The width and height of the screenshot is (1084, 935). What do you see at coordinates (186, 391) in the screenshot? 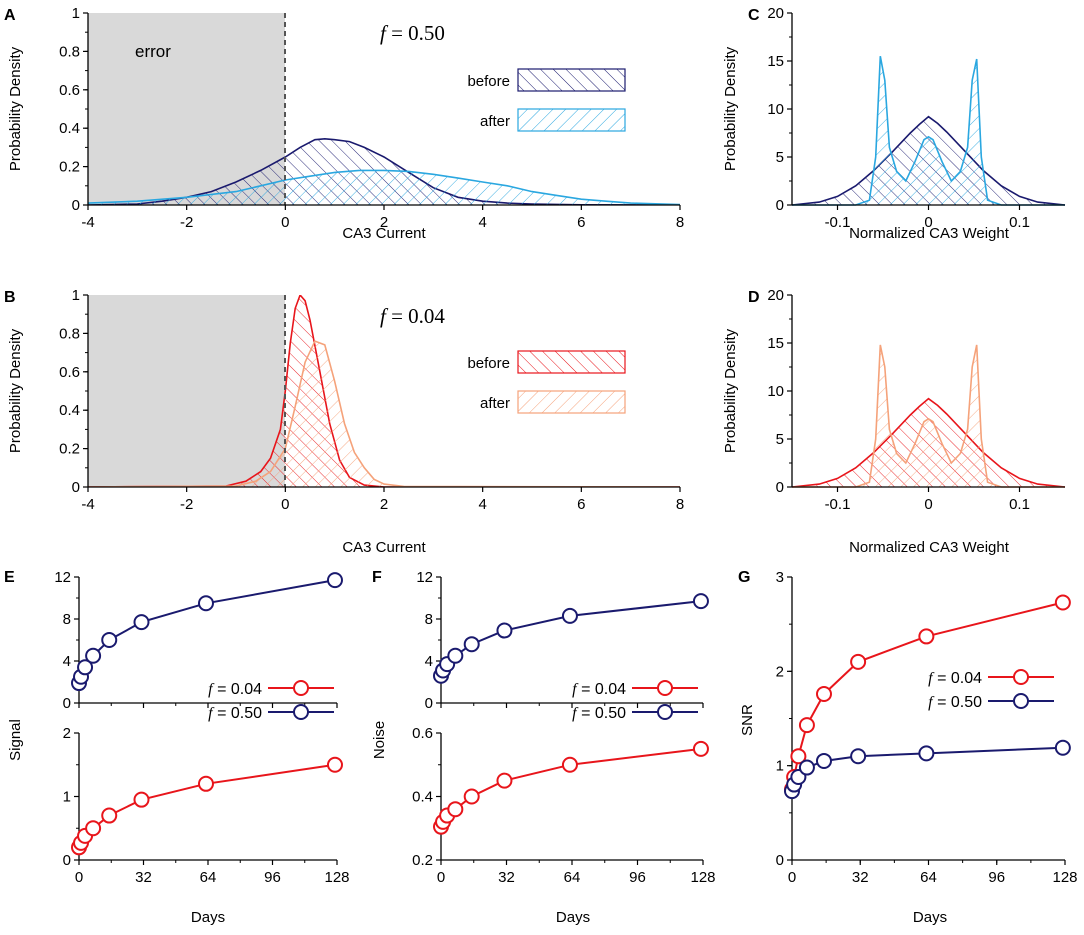
I see `error-region` at bounding box center [186, 391].